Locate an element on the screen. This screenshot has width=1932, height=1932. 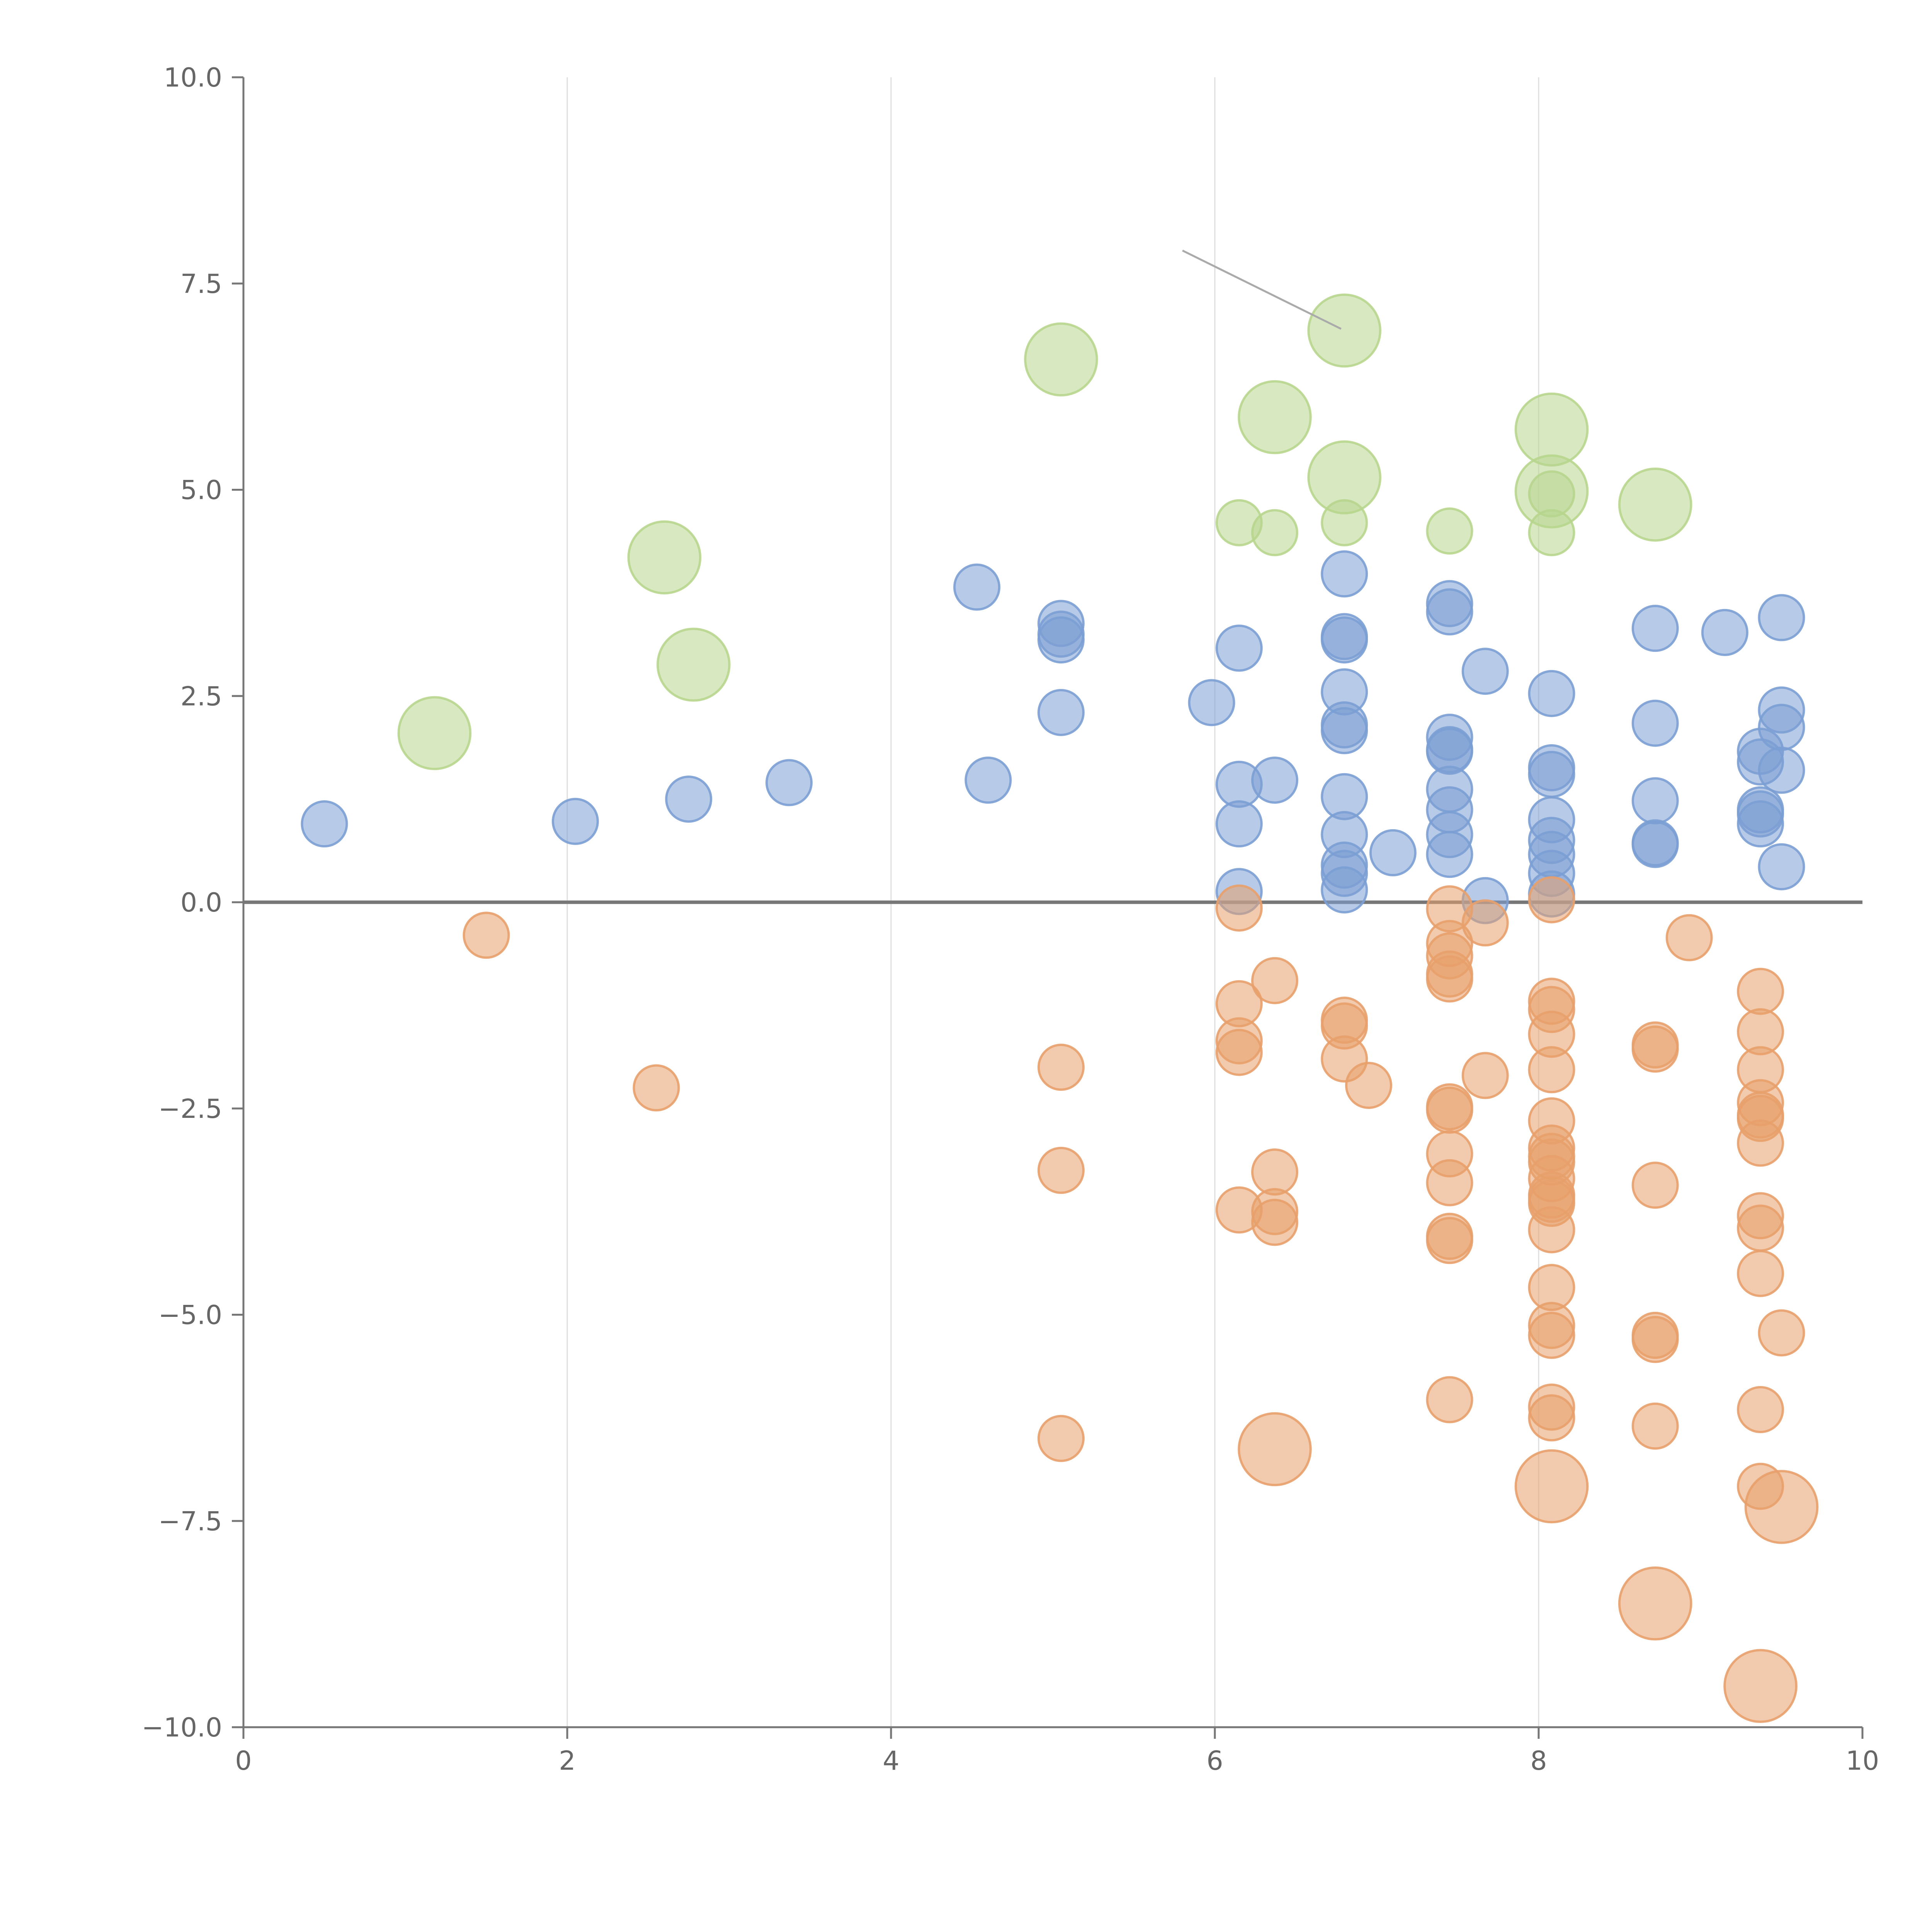
y-tick-label: 2.5 is located at coordinates (201, 696).